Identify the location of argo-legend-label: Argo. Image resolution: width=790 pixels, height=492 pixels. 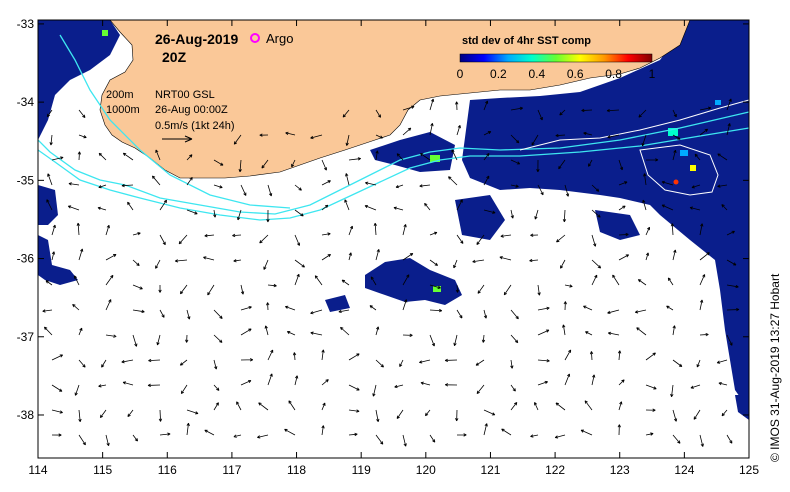
(279, 38).